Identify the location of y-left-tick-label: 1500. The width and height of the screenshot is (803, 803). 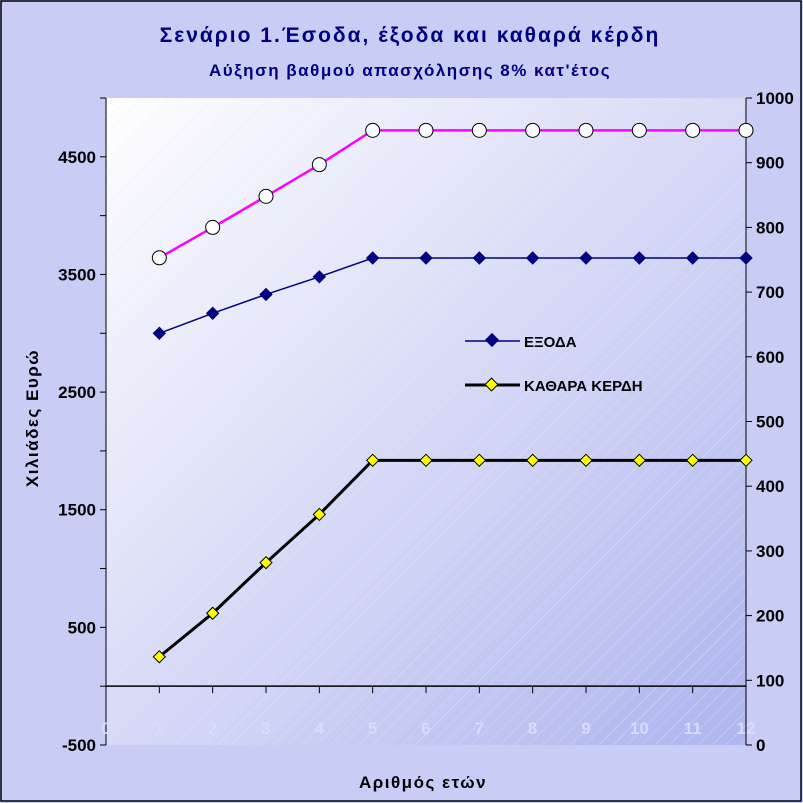
(77, 510).